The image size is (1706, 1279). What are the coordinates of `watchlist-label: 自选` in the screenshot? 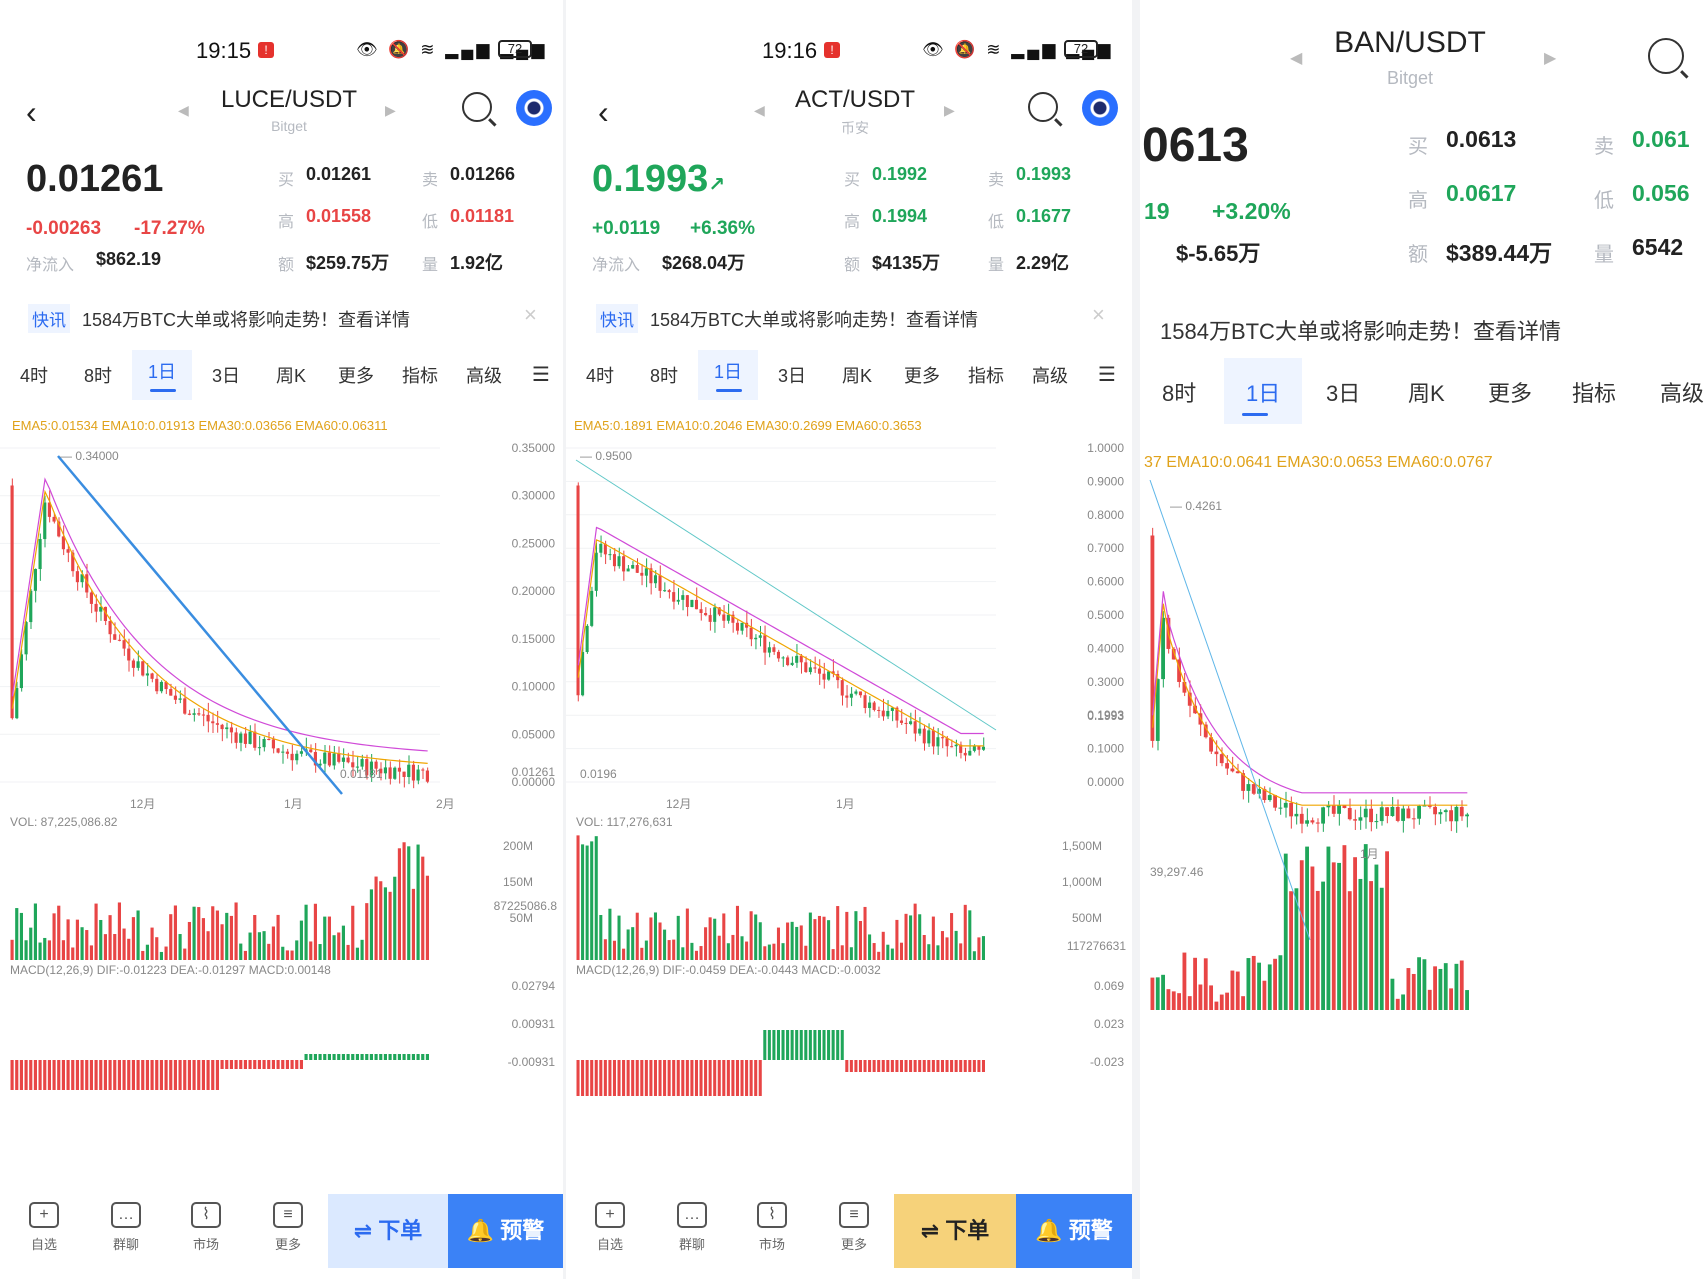 It's located at (43, 1244).